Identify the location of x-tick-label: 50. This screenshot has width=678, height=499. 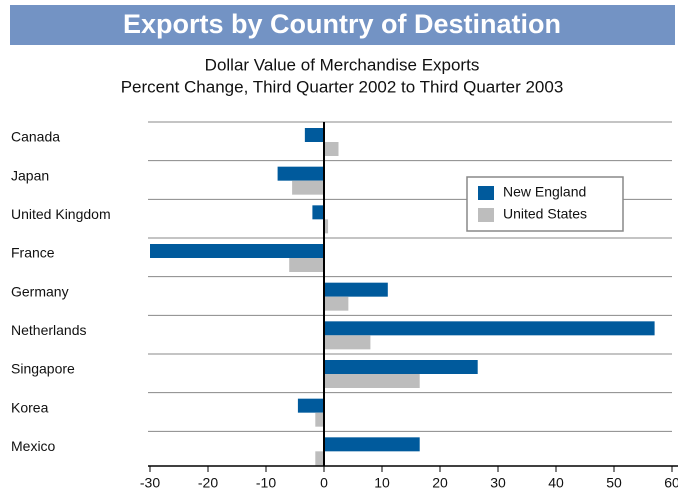
(614, 483).